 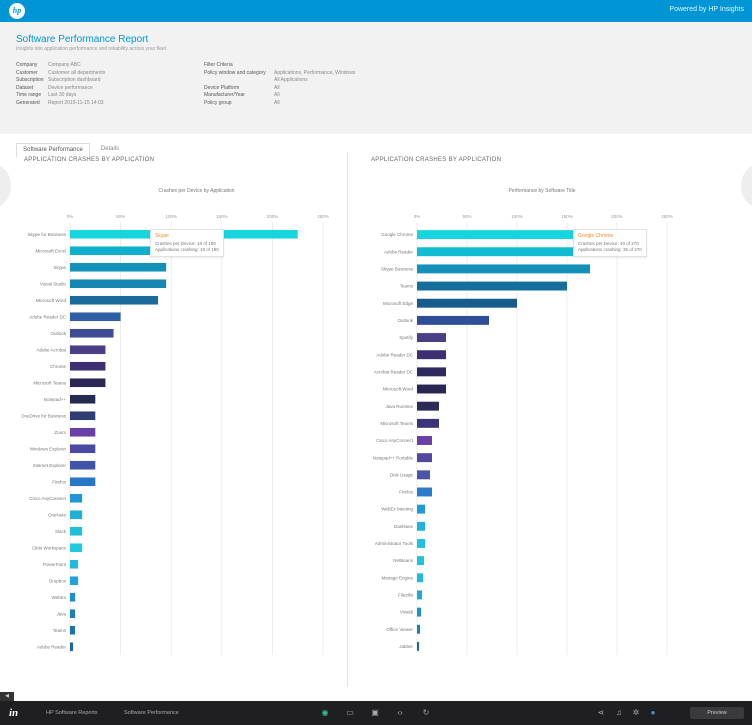 I want to click on y-tick-label: WebEx, so click(x=59, y=597).